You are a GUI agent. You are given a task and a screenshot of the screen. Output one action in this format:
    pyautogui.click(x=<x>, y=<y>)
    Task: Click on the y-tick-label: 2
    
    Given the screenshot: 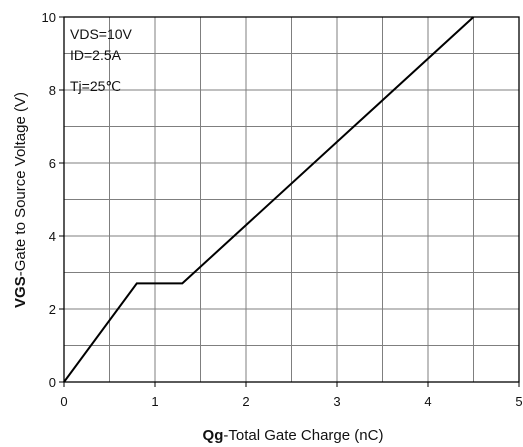 What is the action you would take?
    pyautogui.click(x=52, y=309)
    